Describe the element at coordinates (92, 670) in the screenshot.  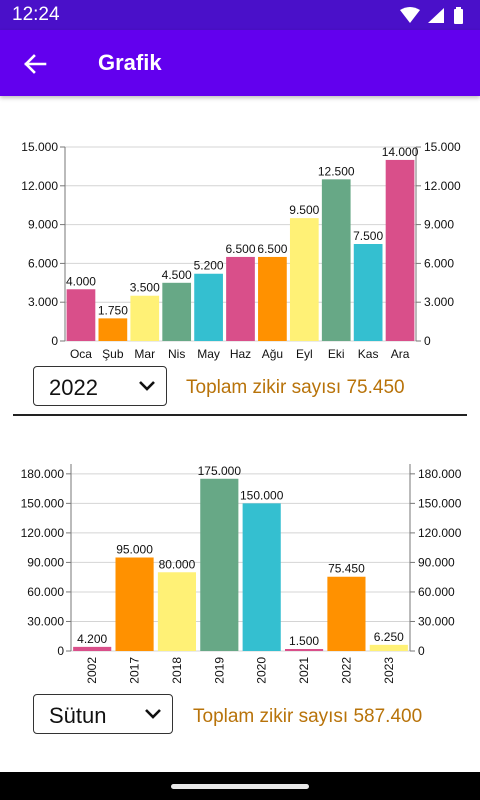
I see `x-tick-label: 2002` at that location.